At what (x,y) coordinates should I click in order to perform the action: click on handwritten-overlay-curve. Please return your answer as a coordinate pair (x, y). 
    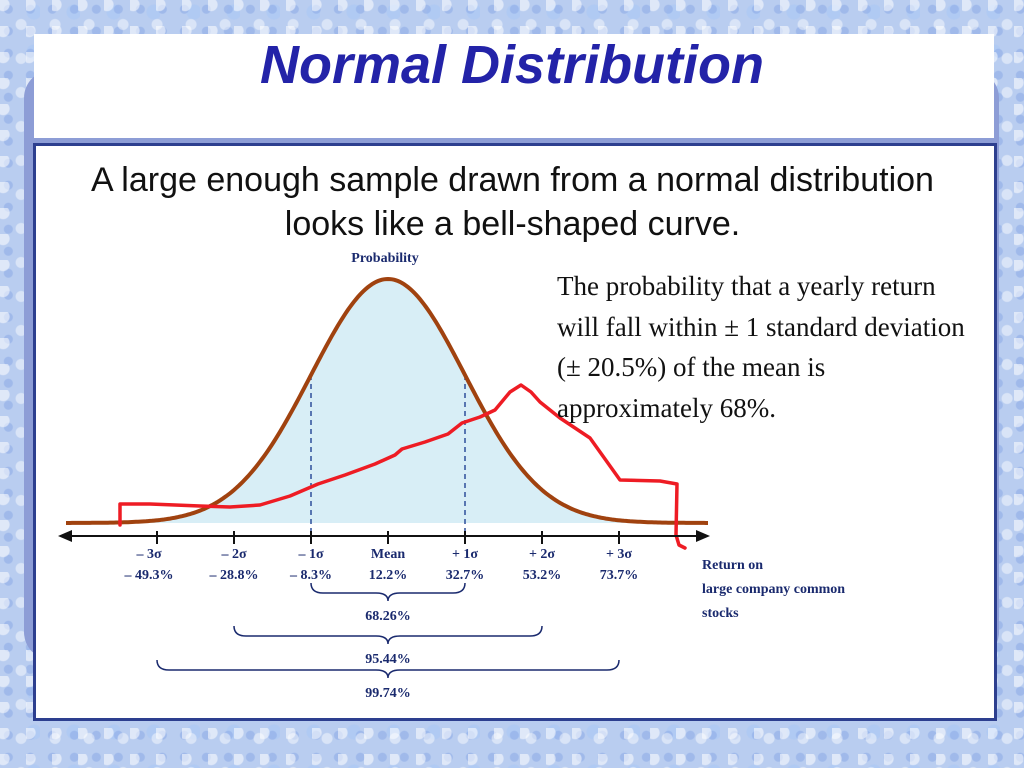
    Looking at the image, I should click on (402, 466).